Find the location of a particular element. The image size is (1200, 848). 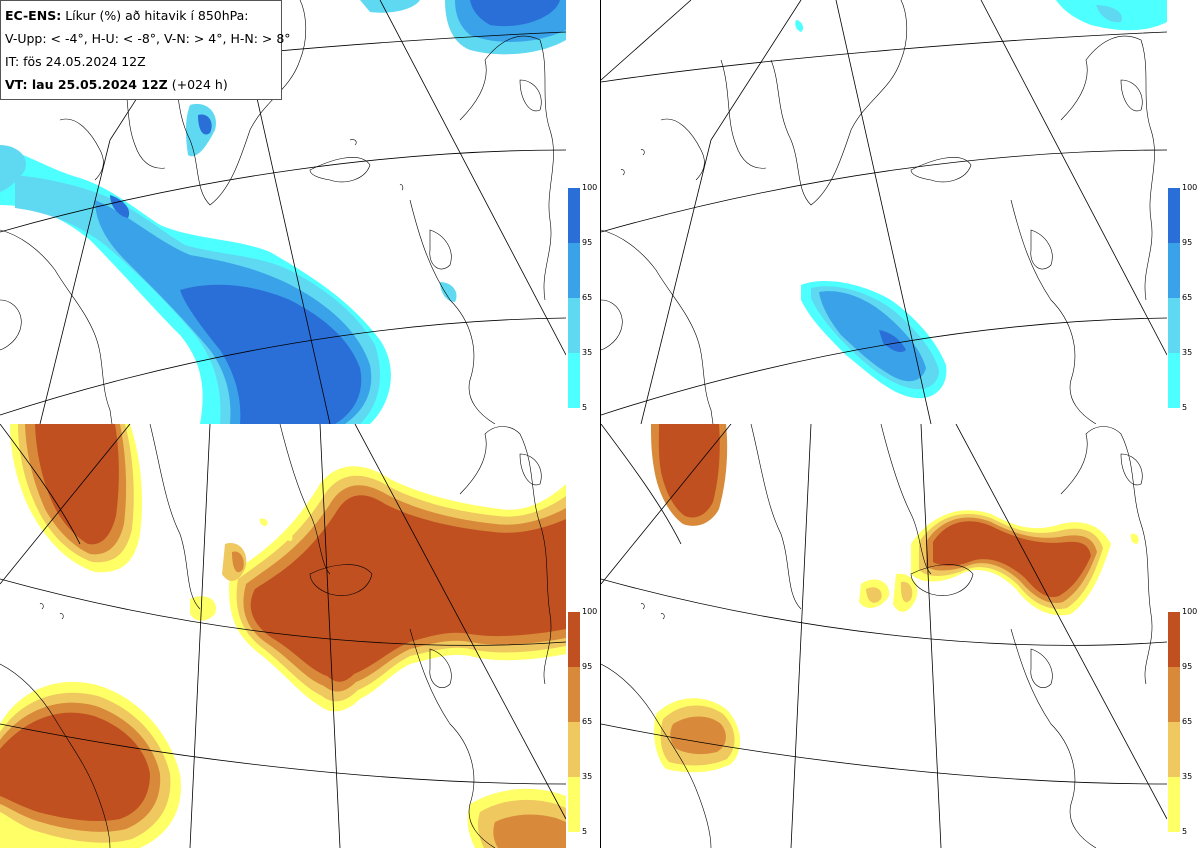

legend-model: EC-ENS: is located at coordinates (33, 15).